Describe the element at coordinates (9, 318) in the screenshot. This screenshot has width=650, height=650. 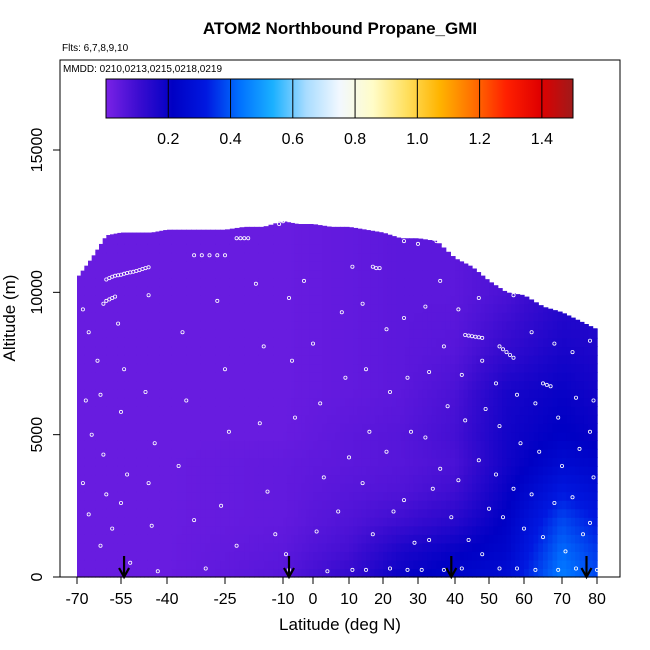
I see `y-axis-label: Altitude (m)` at that location.